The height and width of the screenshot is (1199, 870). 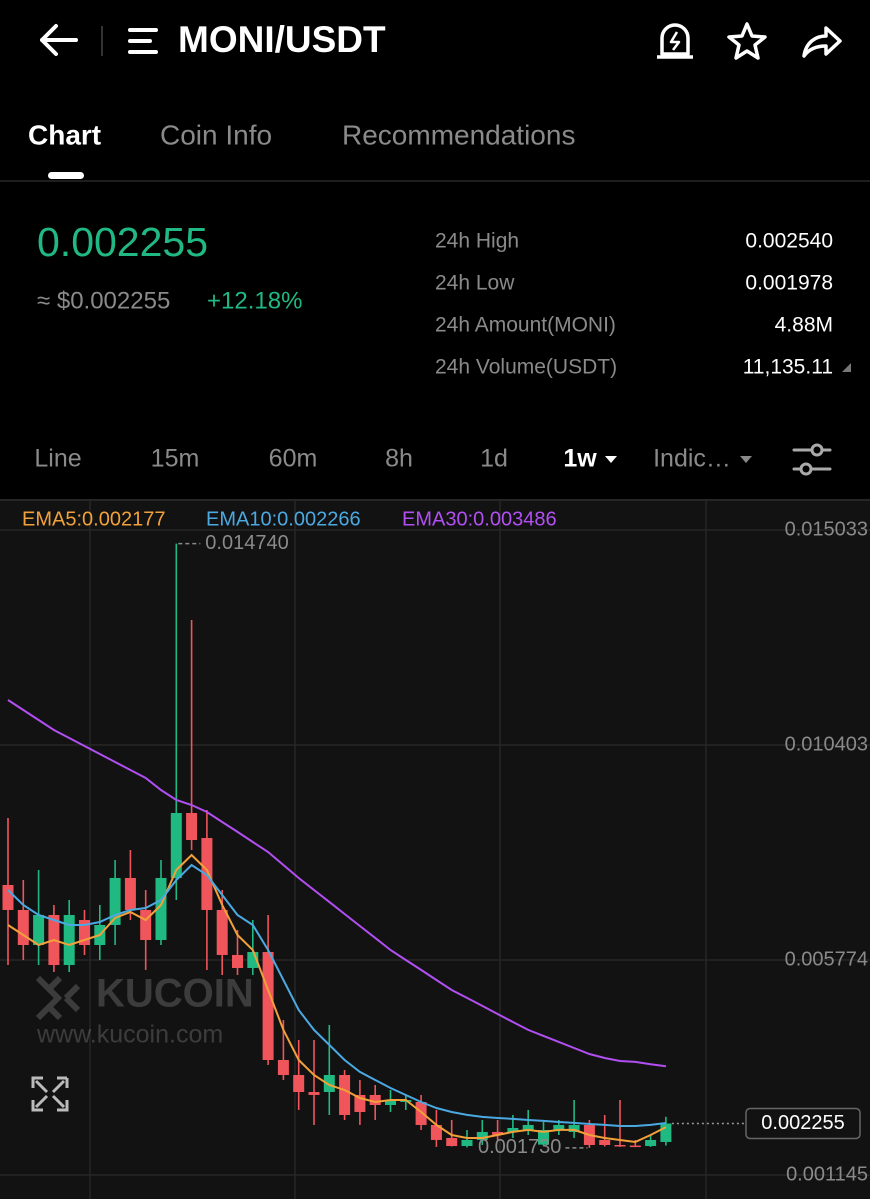 What do you see at coordinates (477, 241) in the screenshot?
I see `stat-label: 24h High` at bounding box center [477, 241].